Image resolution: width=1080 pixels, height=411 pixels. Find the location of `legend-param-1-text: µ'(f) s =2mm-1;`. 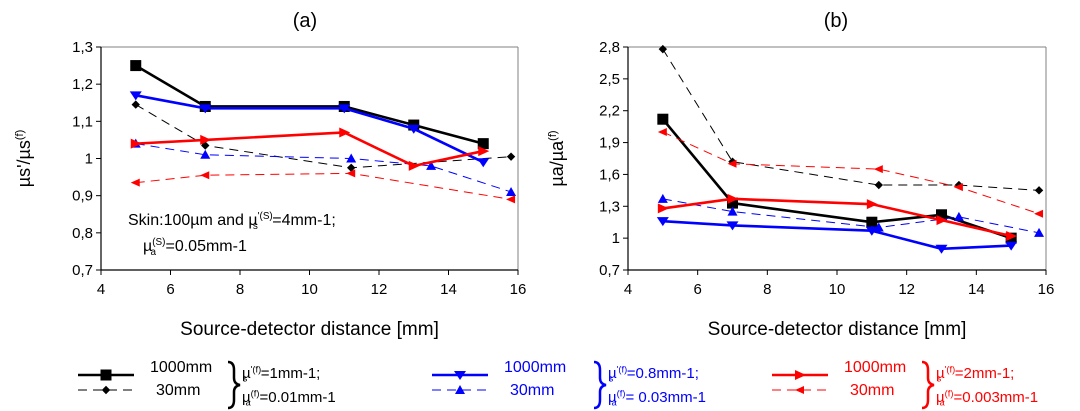

legend-param-1-text: µ'(f) s =2mm-1; is located at coordinates (975, 373).